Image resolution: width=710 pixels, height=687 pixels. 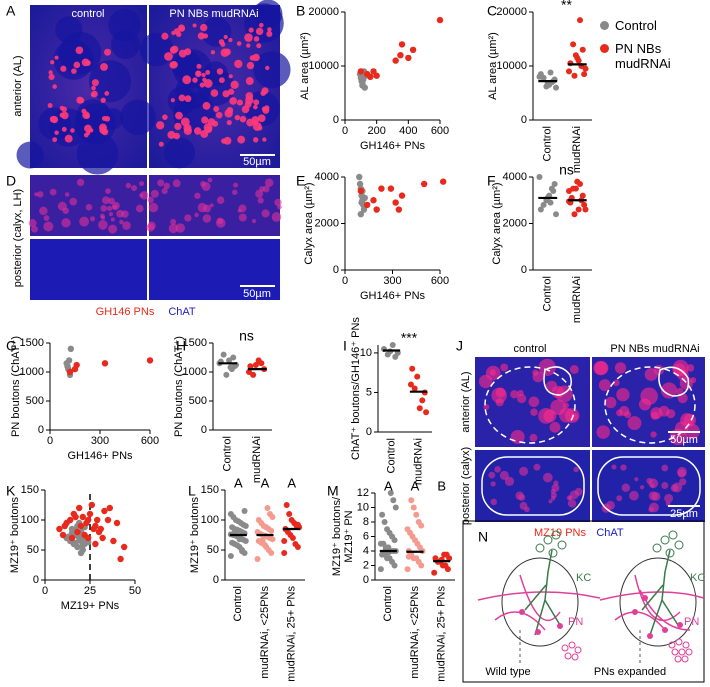 I want to click on row-label: anterior (AL), so click(x=18, y=85).